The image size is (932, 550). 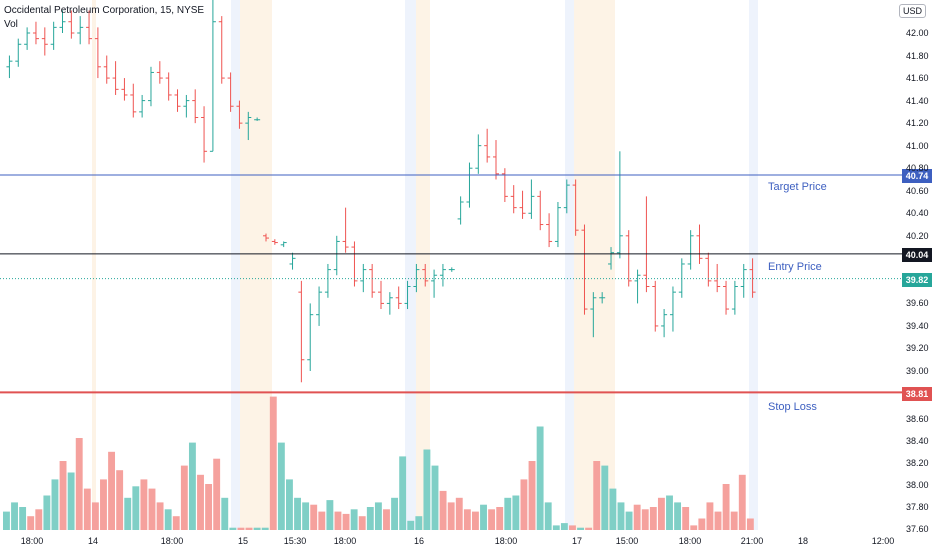 What do you see at coordinates (917, 507) in the screenshot?
I see `price-tick-label: 37.80` at bounding box center [917, 507].